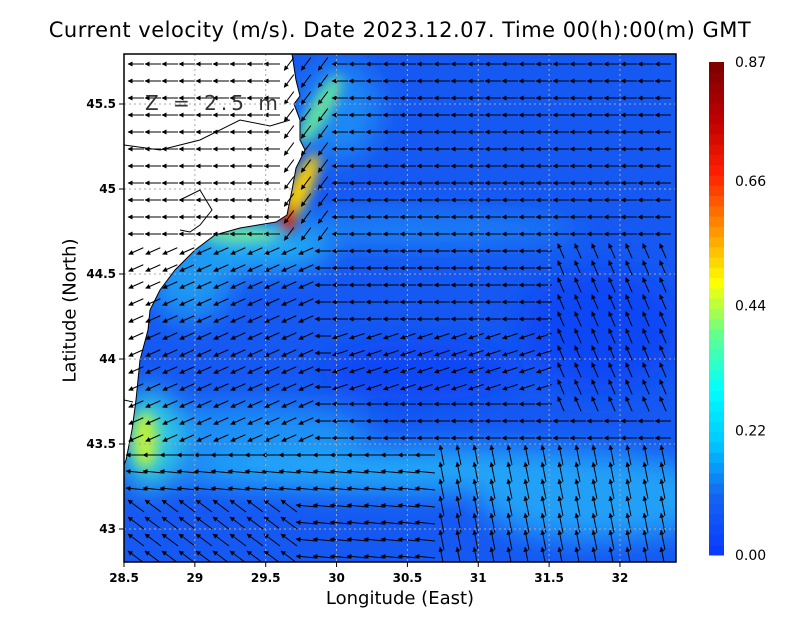 The image size is (800, 618). I want to click on x-tick-label: 30.5, so click(408, 578).